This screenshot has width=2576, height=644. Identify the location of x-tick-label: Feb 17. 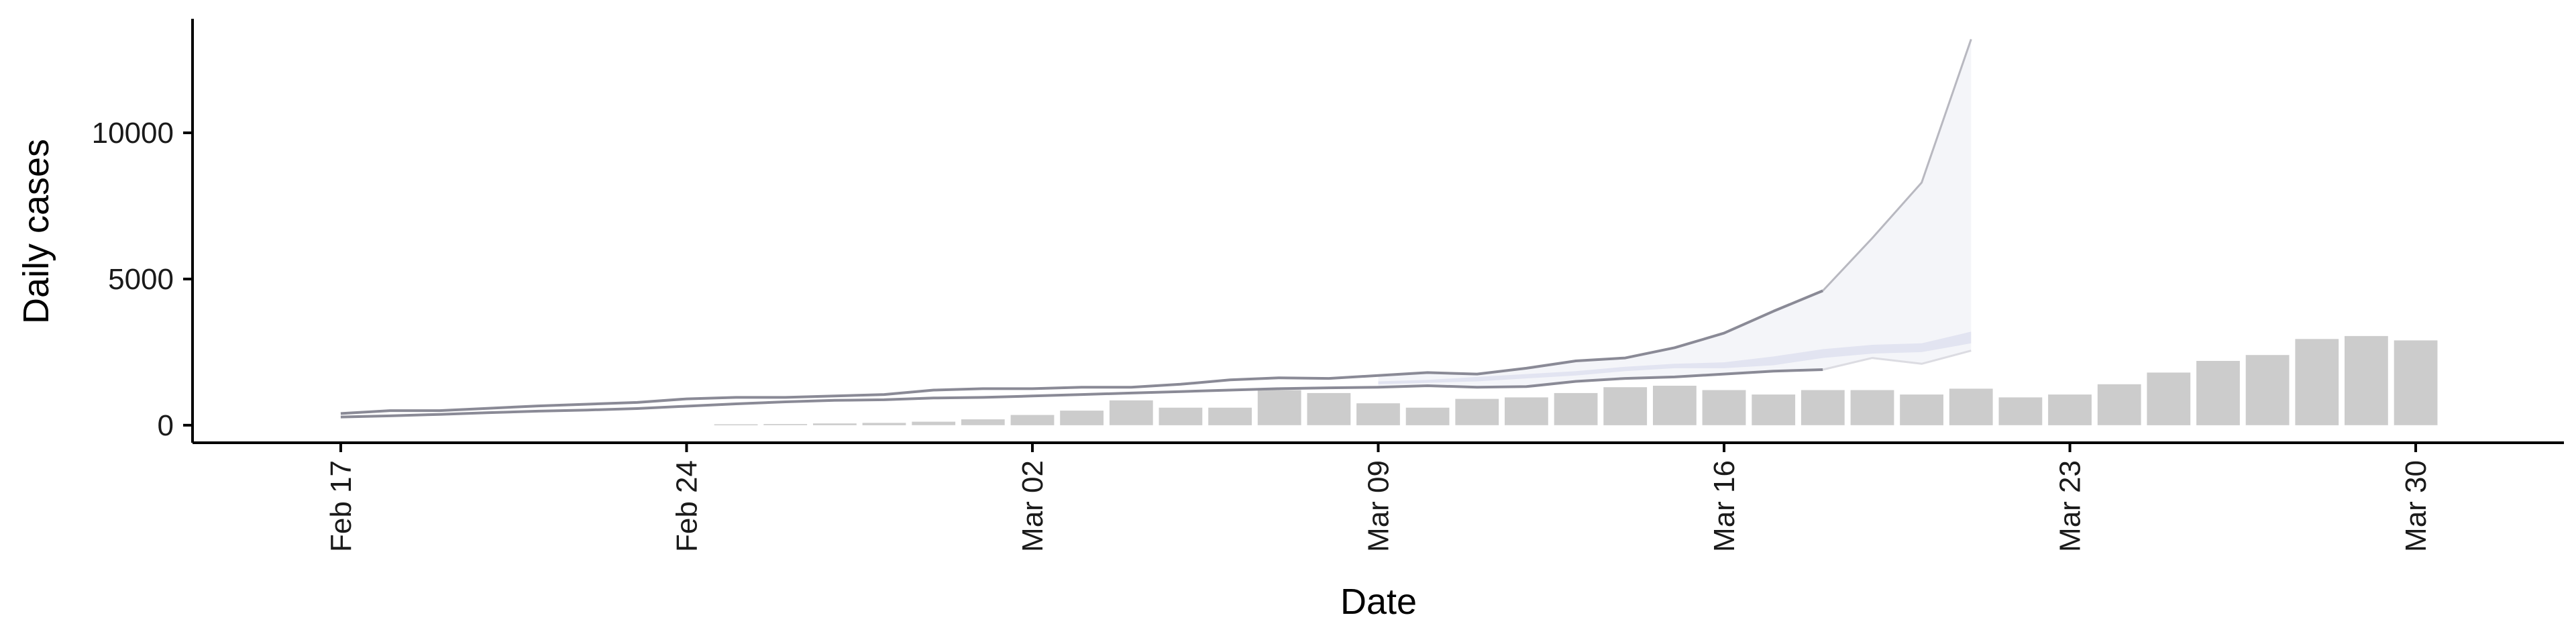
(341, 506).